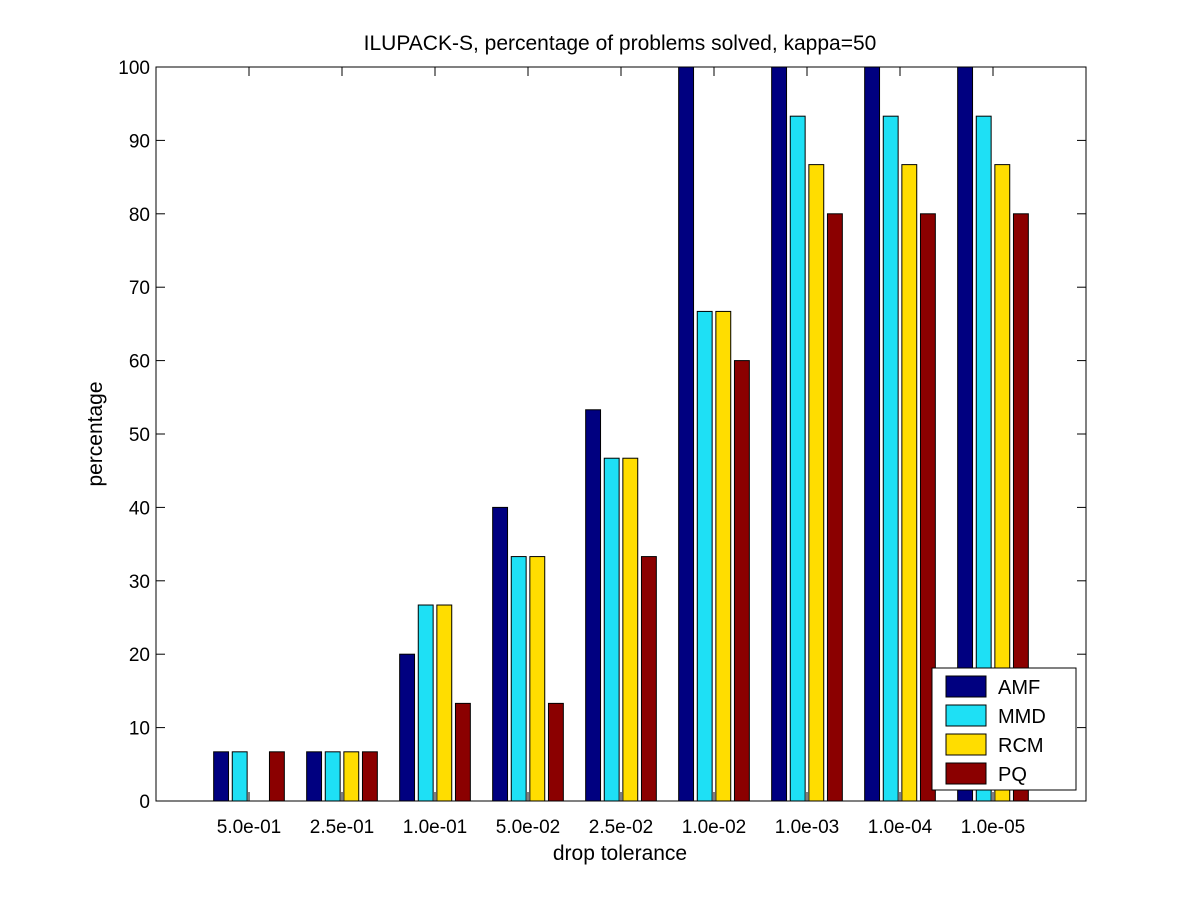  What do you see at coordinates (425, 703) in the screenshot?
I see `bar-mmd-1.0e-01` at bounding box center [425, 703].